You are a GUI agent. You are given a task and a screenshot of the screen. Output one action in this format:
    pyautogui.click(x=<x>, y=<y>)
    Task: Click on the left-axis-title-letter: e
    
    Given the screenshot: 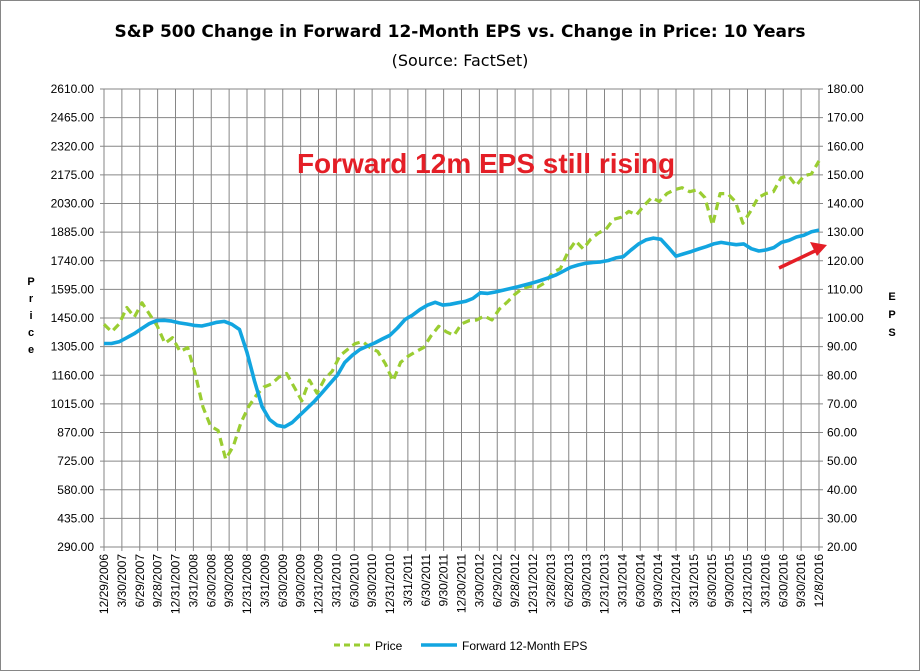 What is the action you would take?
    pyautogui.click(x=31, y=350)
    